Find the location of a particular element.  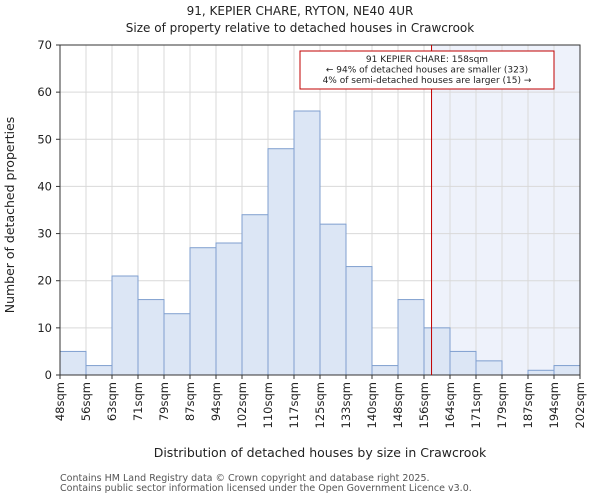

x-tick-label: 71sqm is located at coordinates (138, 401).